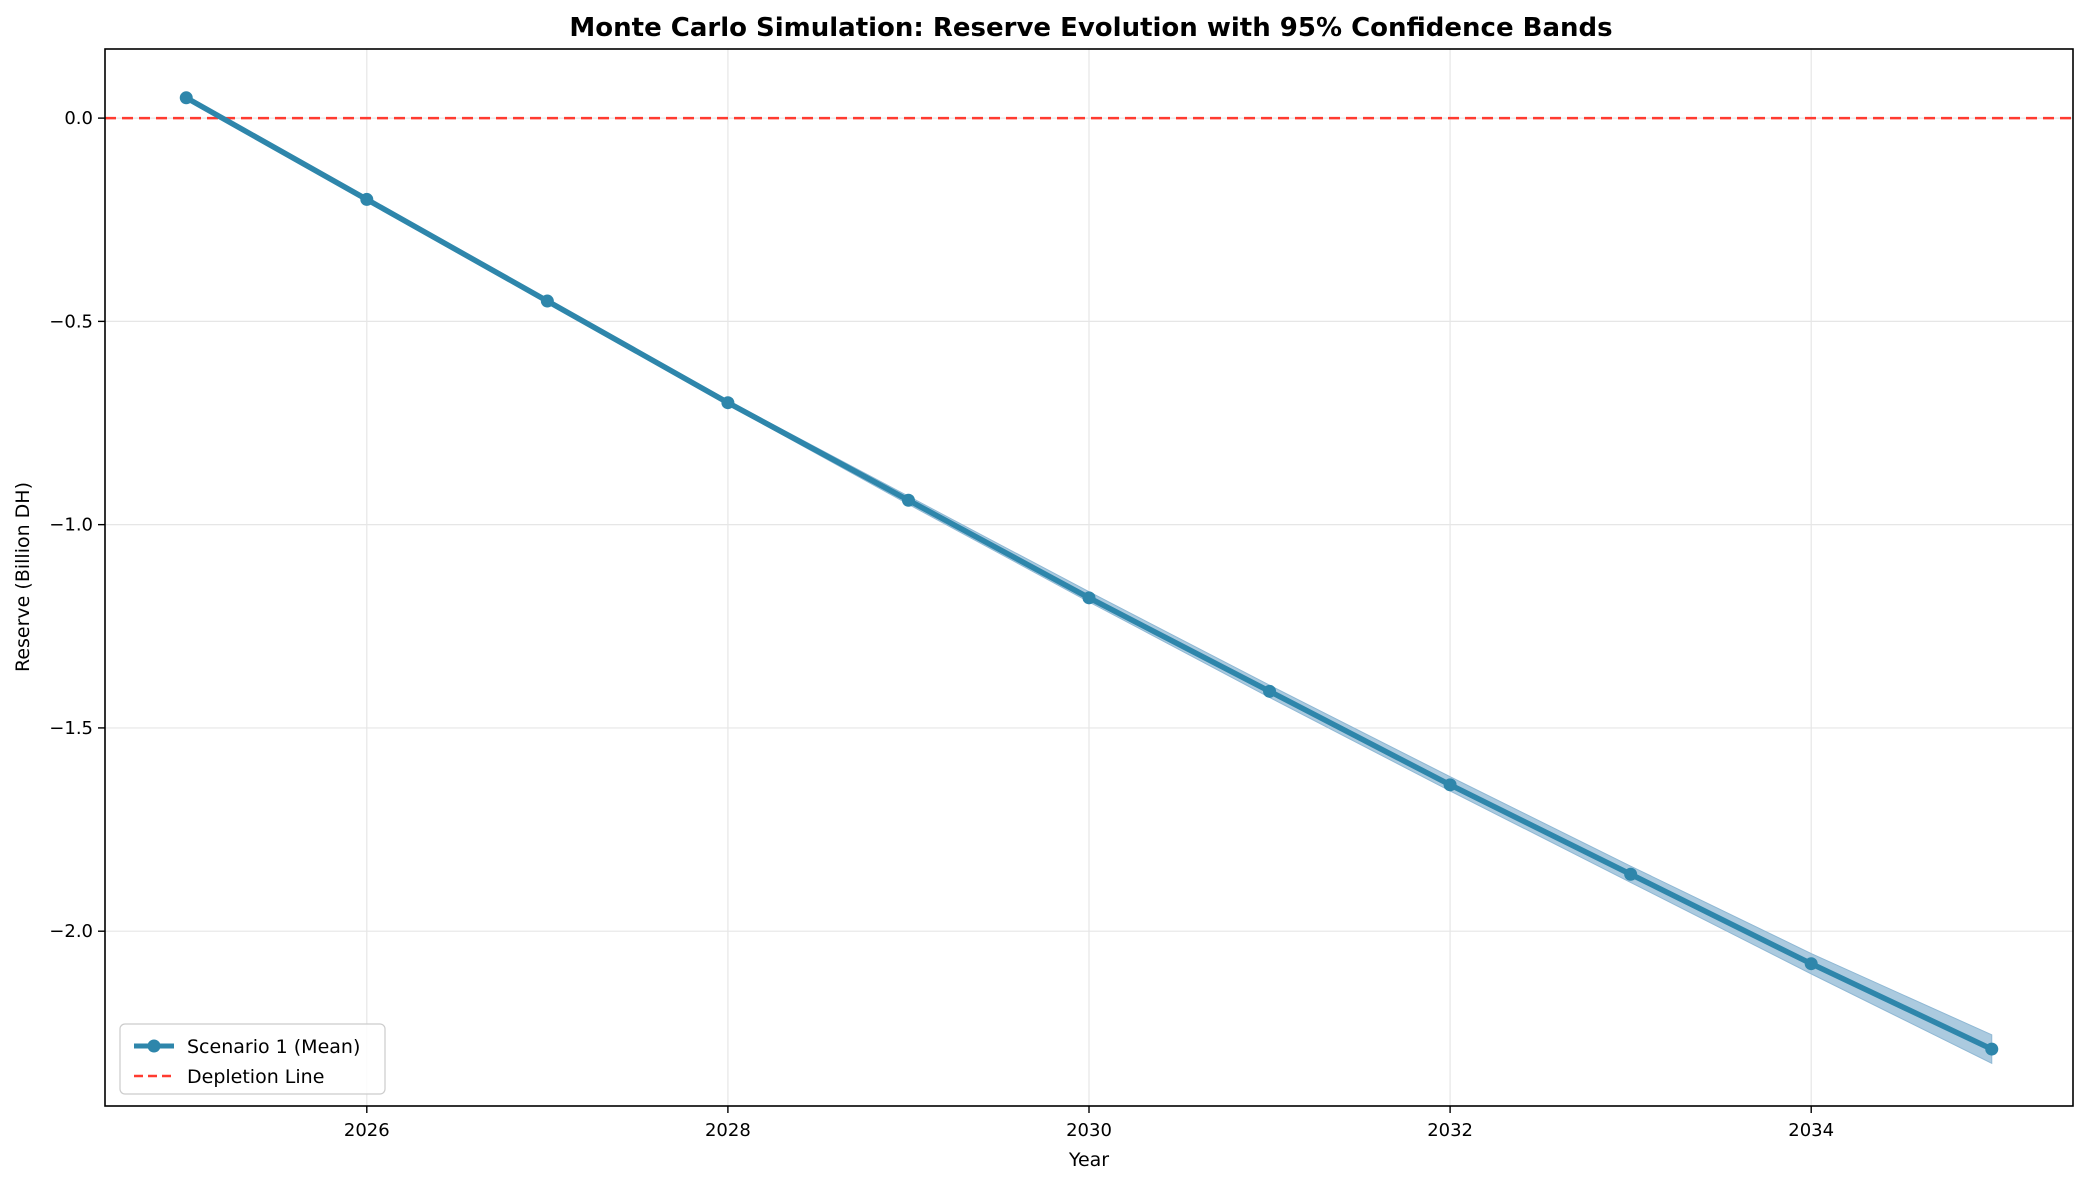 The width and height of the screenshot is (2084, 1186). What do you see at coordinates (728, 1130) in the screenshot?
I see `x-tick-label: 2028` at bounding box center [728, 1130].